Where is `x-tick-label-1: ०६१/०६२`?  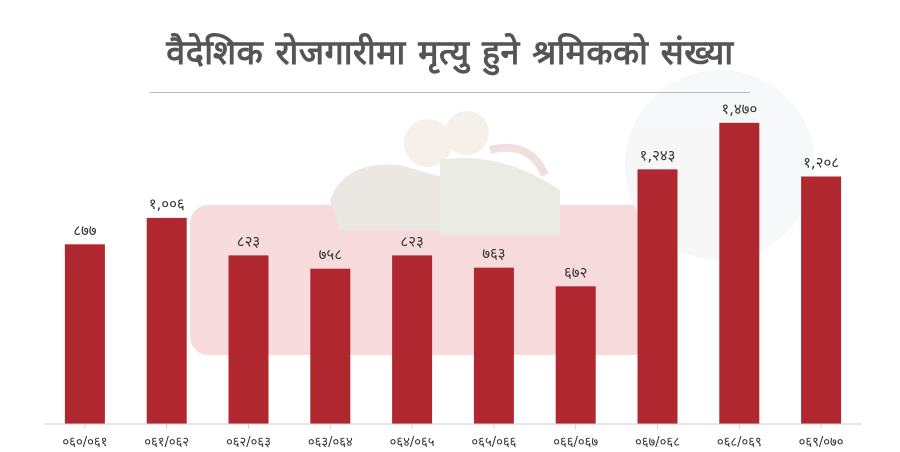 x-tick-label-1: ०६१/०६२ is located at coordinates (166, 442).